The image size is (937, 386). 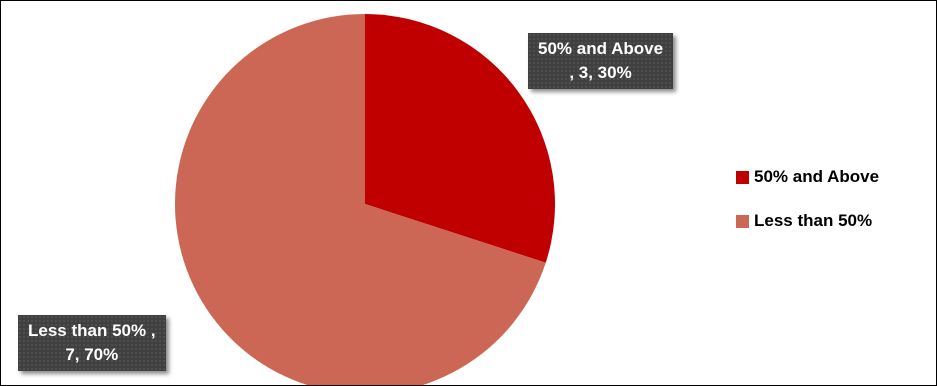 I want to click on legend-label-less-than-50: Less than 50%, so click(x=813, y=220).